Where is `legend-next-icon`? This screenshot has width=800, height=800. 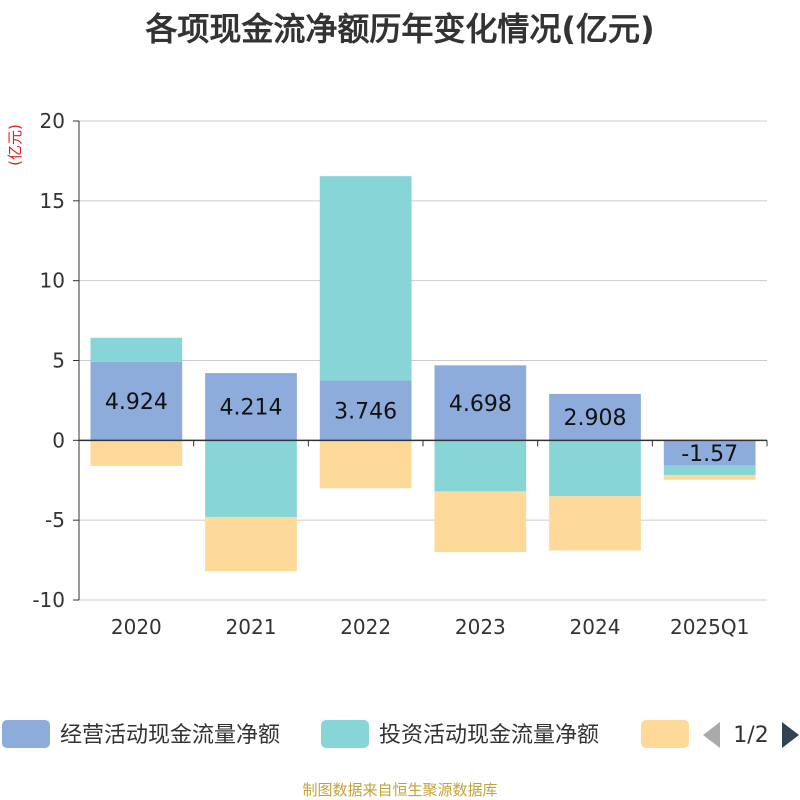
legend-next-icon is located at coordinates (790, 735).